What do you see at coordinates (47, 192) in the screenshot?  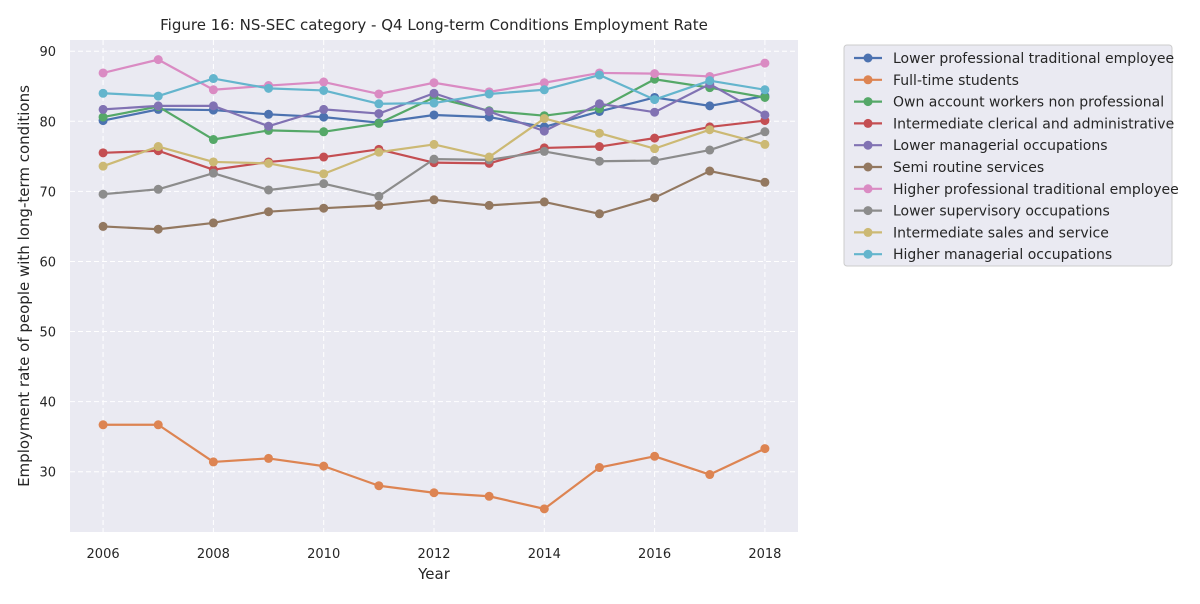 I see `y-tick-label: 70` at bounding box center [47, 192].